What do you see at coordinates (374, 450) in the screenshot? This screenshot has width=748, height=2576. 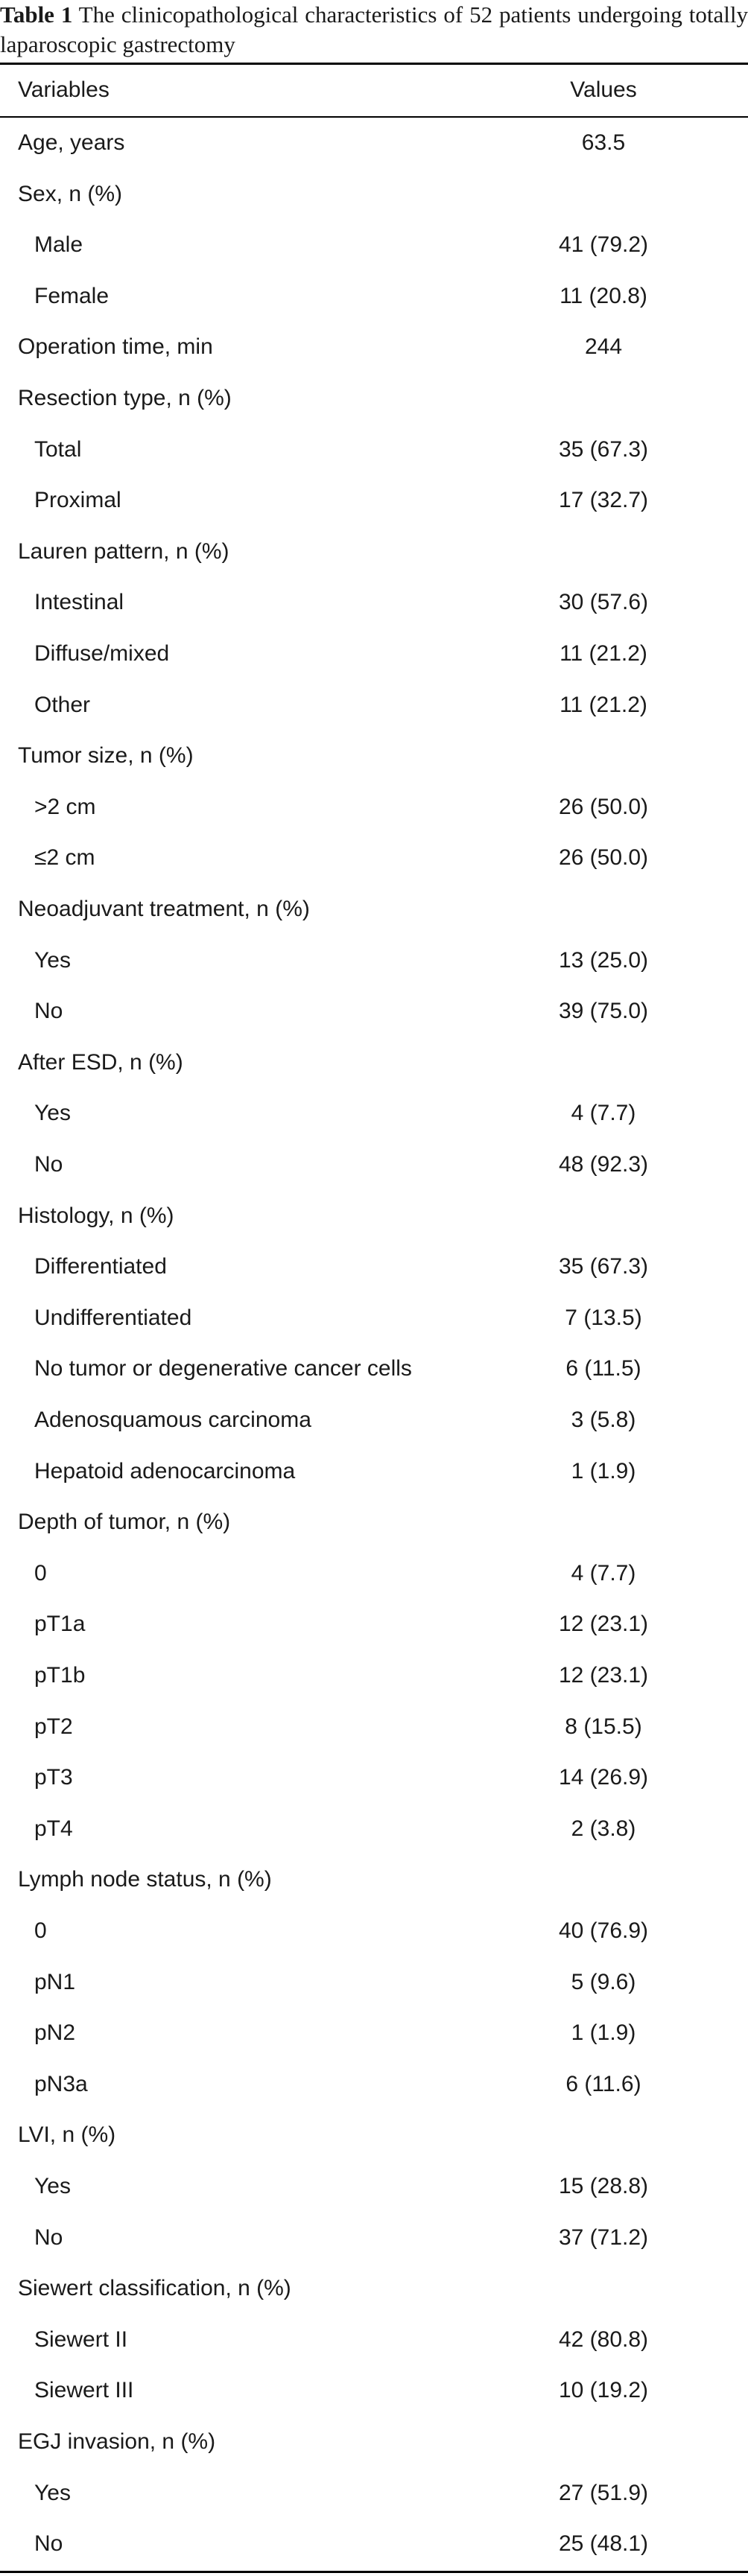 I see `table-row: Total 35 (67.3)` at bounding box center [374, 450].